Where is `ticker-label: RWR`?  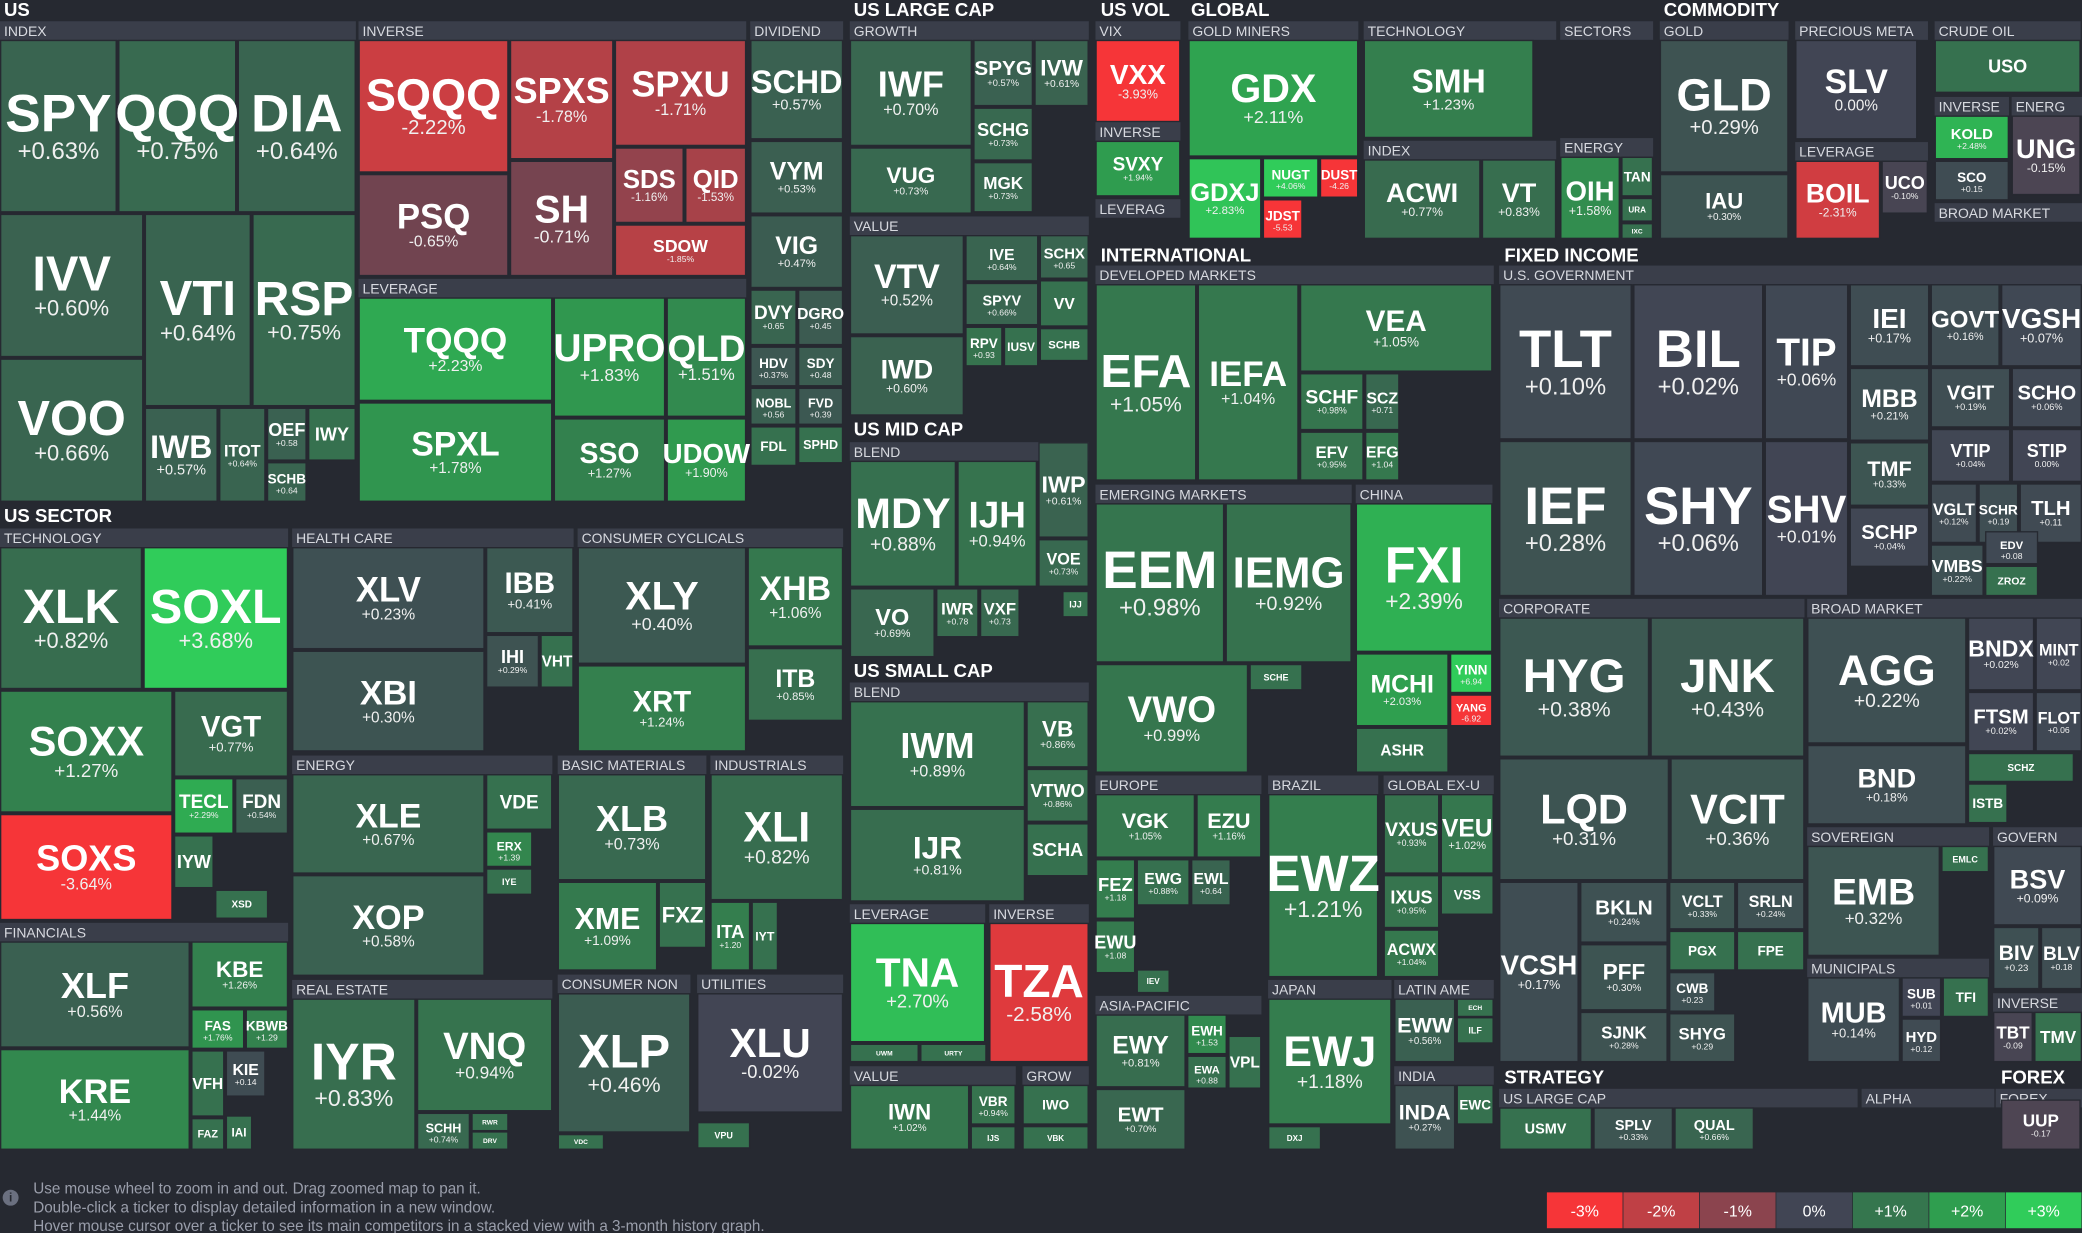 ticker-label: RWR is located at coordinates (490, 1122).